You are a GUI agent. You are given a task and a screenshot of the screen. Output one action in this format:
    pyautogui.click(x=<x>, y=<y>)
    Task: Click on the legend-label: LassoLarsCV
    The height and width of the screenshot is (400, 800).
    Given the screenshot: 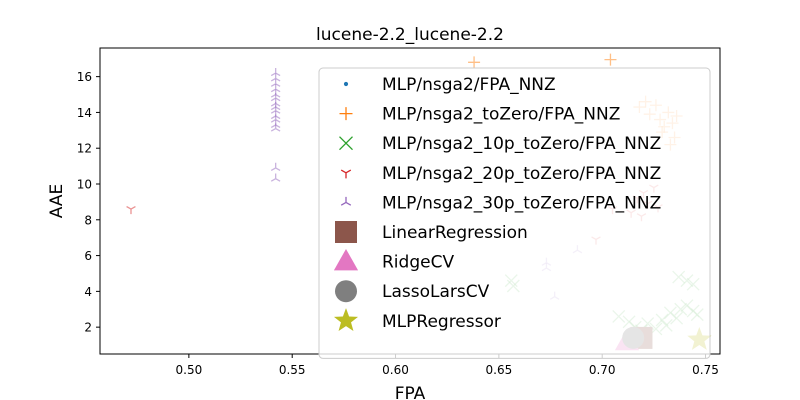 What is the action you would take?
    pyautogui.click(x=436, y=292)
    